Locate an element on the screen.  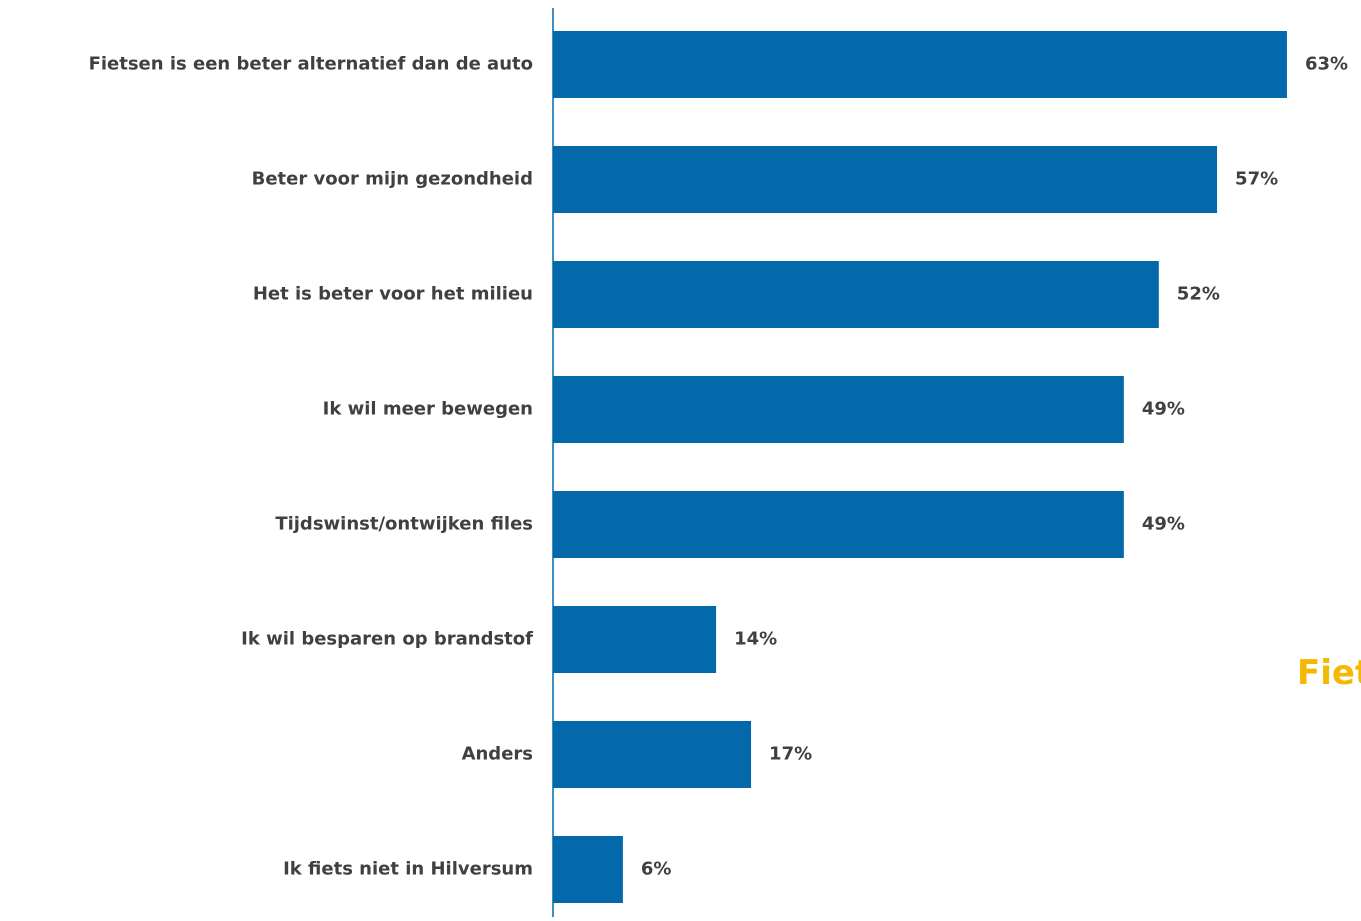
category-label-7: Anders is located at coordinates (497, 754).